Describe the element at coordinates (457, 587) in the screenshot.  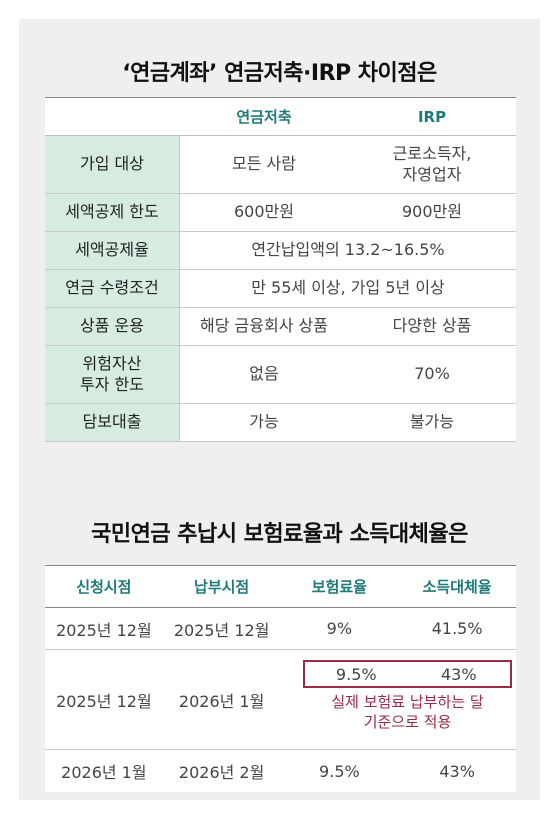
I see `column-header-replacement-rate: 소득대체율` at that location.